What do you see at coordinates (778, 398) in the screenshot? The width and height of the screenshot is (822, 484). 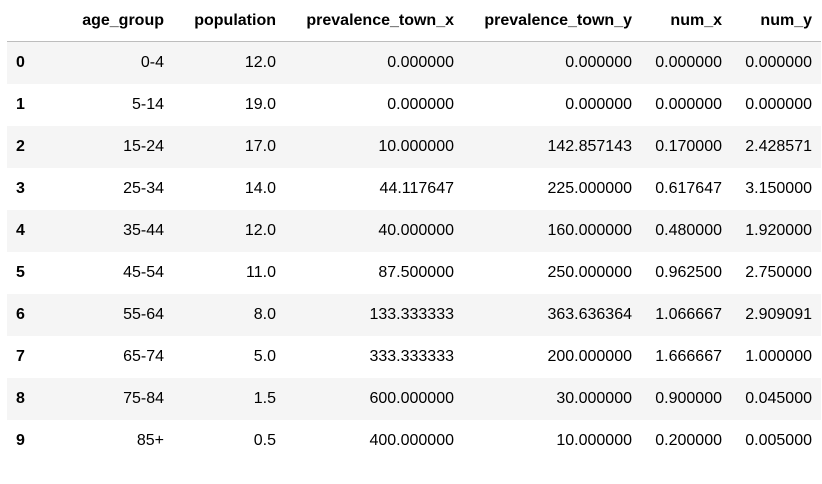 I see `cell-num-y: 0.045000` at bounding box center [778, 398].